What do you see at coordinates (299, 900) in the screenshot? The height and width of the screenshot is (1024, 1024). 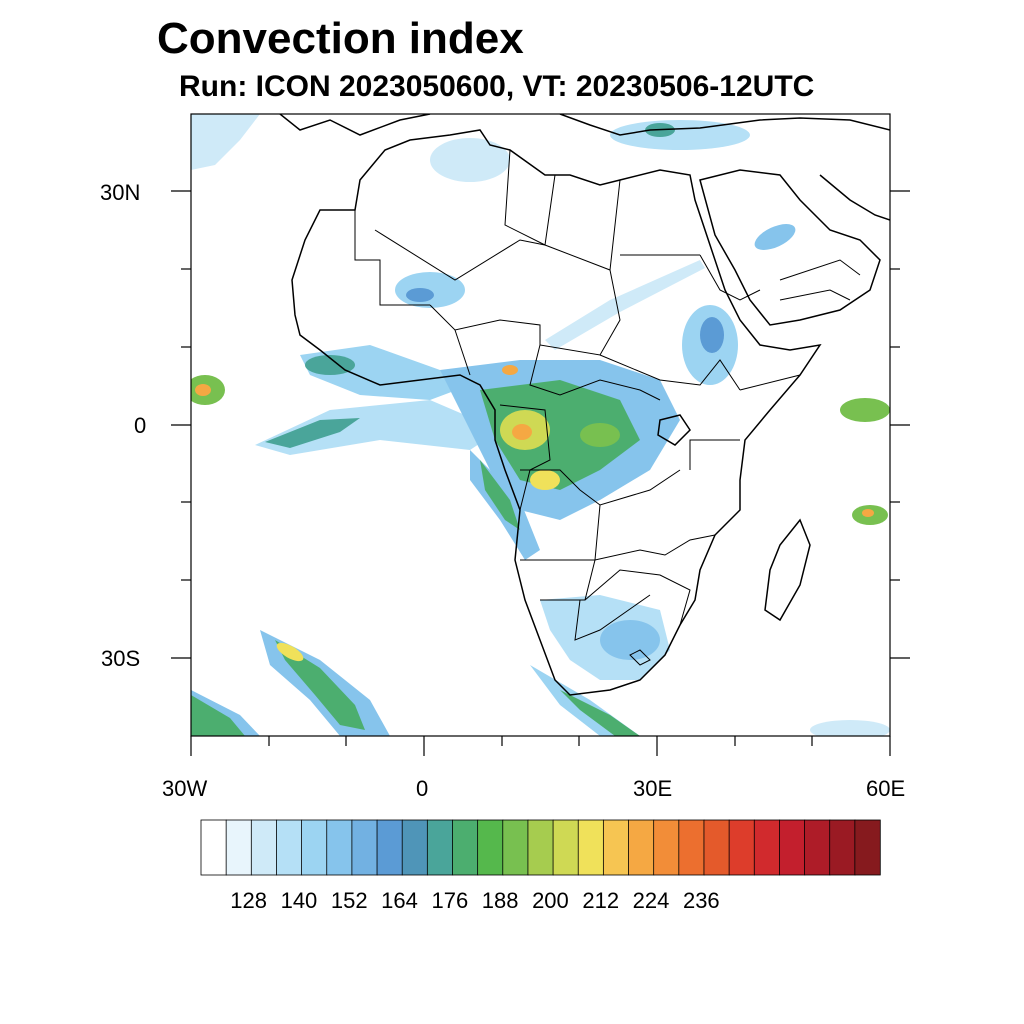 I see `colorbar-label: 140` at bounding box center [299, 900].